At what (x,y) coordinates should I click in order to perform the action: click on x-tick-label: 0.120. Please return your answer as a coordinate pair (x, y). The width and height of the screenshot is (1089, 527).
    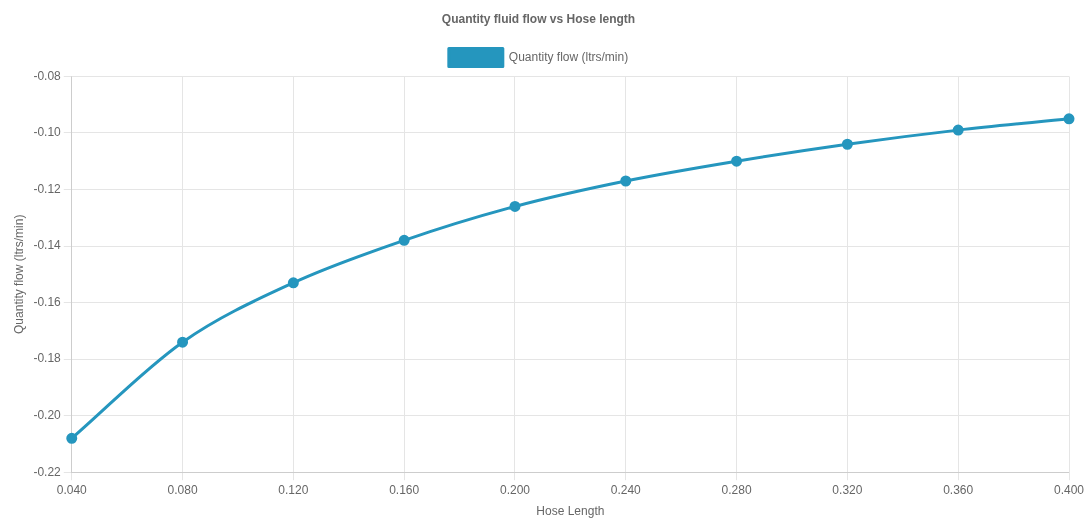
    Looking at the image, I should click on (293, 489).